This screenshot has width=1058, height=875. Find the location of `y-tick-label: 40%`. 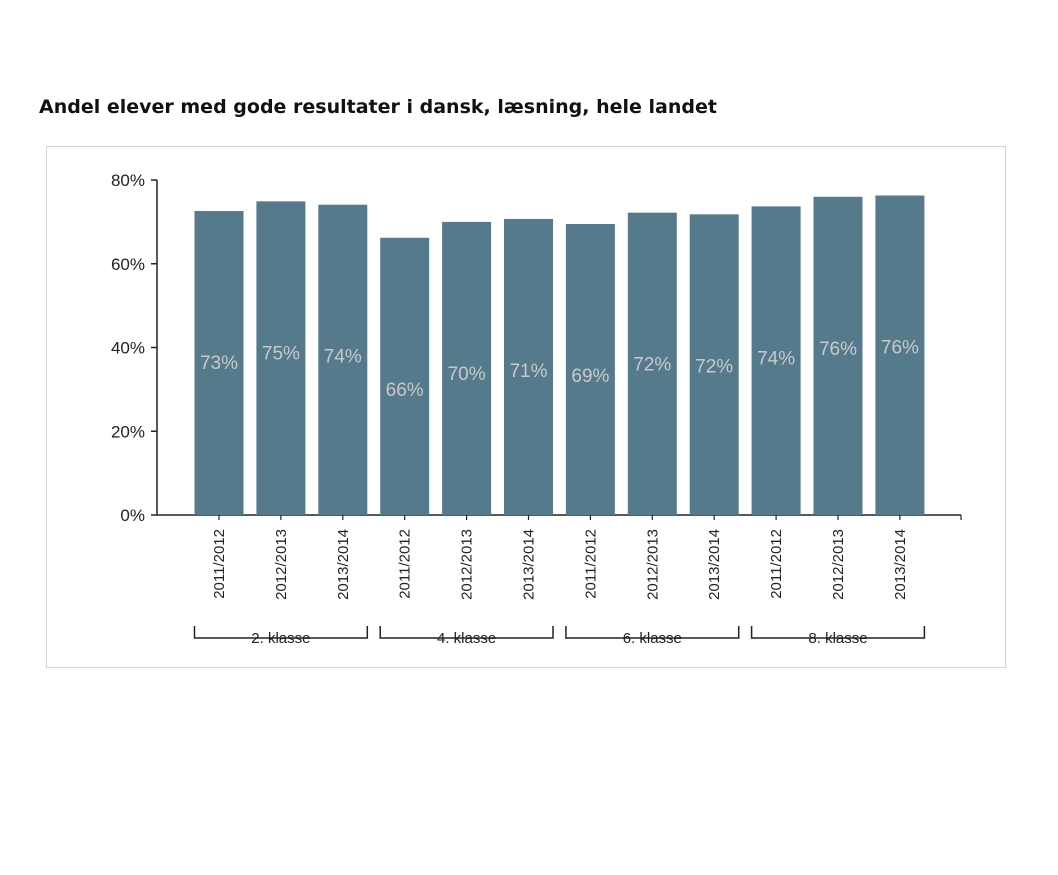

y-tick-label: 40% is located at coordinates (128, 348).